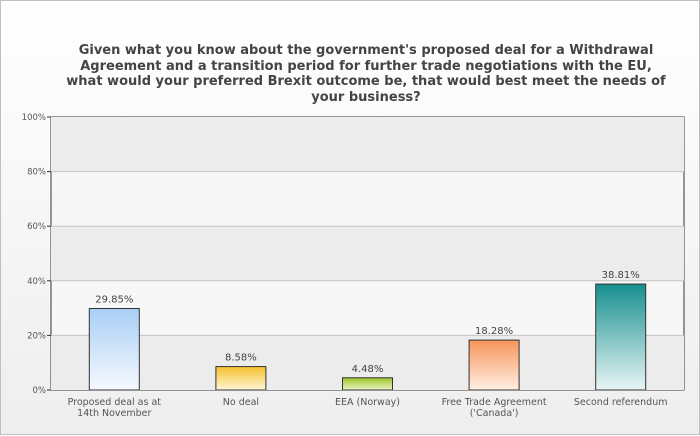  I want to click on y-tick-label: 80%, so click(36, 173).